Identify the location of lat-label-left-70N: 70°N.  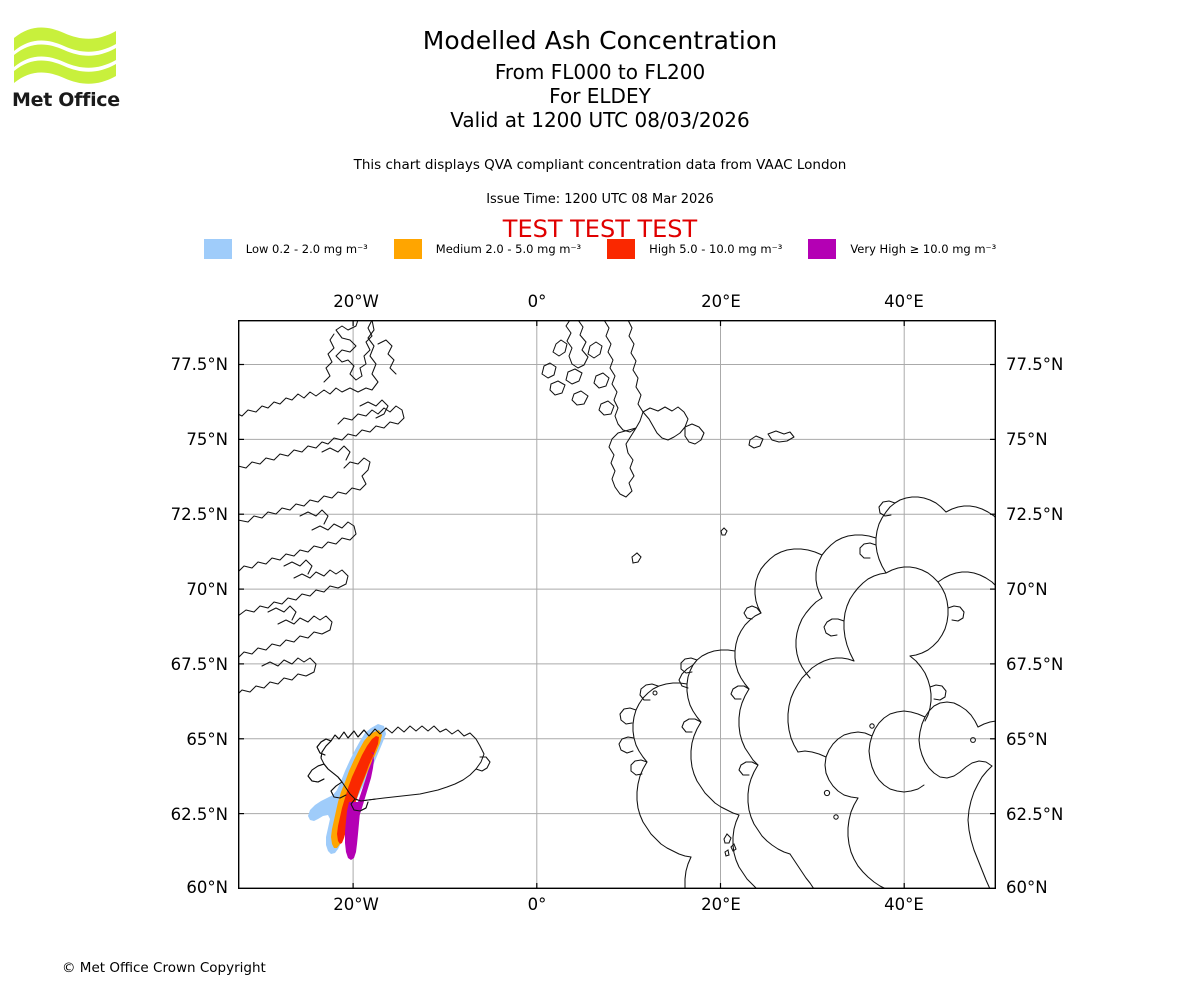
(207, 589).